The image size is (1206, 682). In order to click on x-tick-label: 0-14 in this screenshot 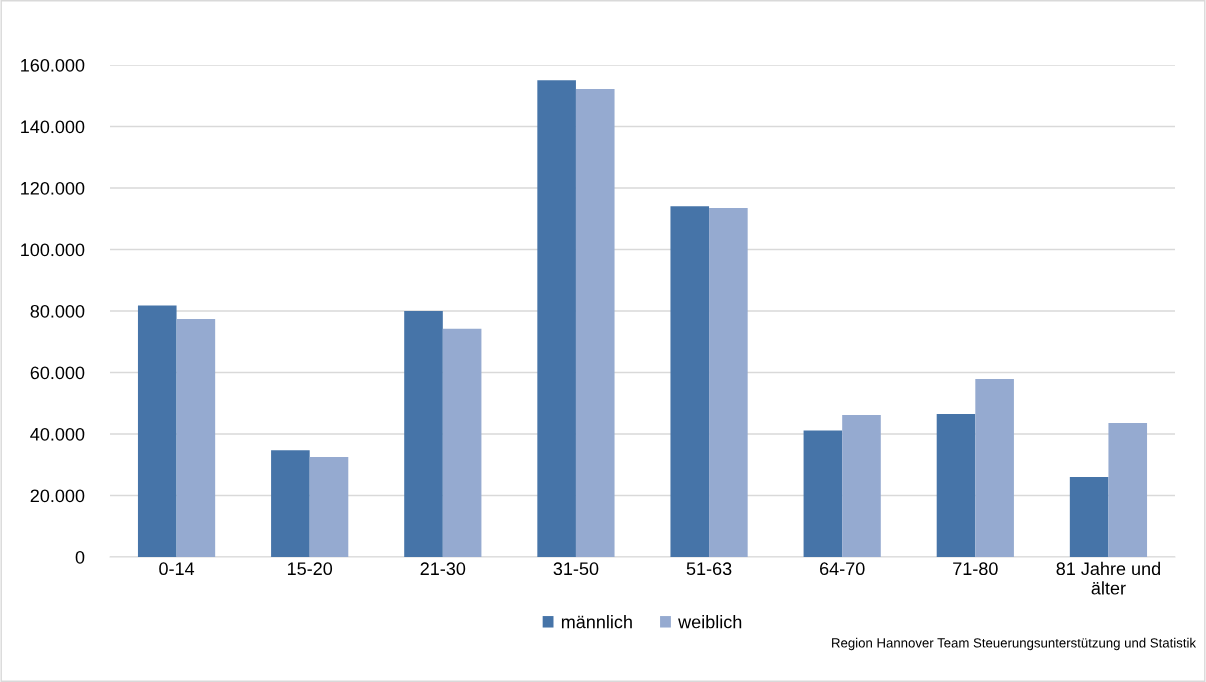, I will do `click(177, 569)`.